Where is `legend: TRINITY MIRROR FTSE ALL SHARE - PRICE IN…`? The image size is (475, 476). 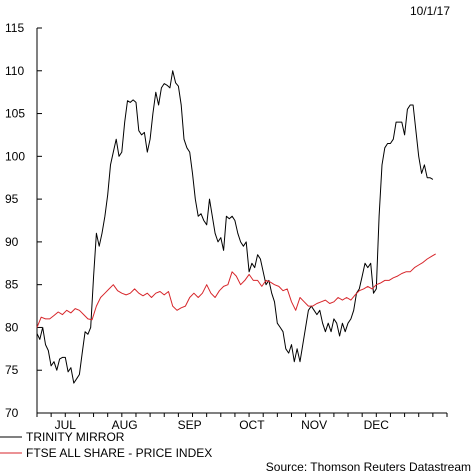 legend: TRINITY MIRROR FTSE ALL SHARE - PRICE IN… is located at coordinates (106, 445).